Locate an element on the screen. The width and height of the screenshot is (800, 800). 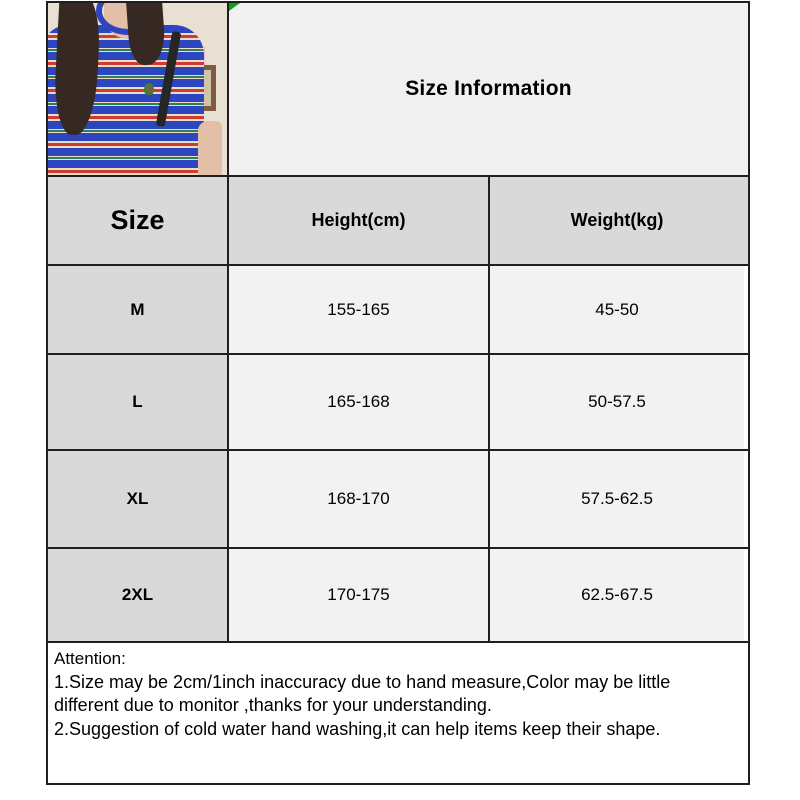
height-value: 165-168 is located at coordinates (359, 402).